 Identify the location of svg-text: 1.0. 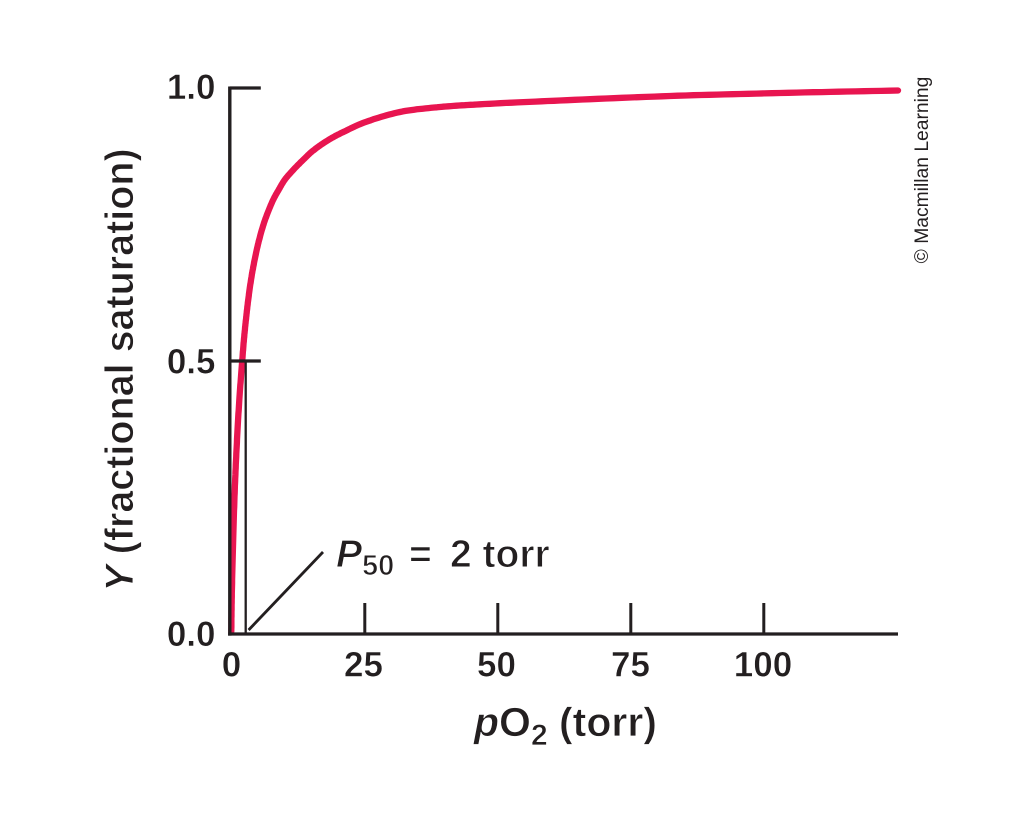
(191, 87).